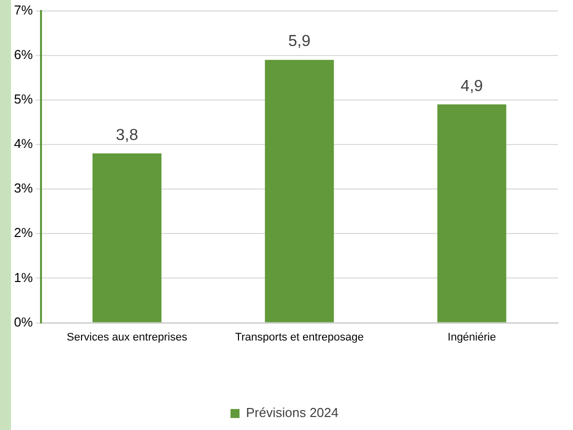  What do you see at coordinates (24, 232) in the screenshot?
I see `y-tick-label: 2%` at bounding box center [24, 232].